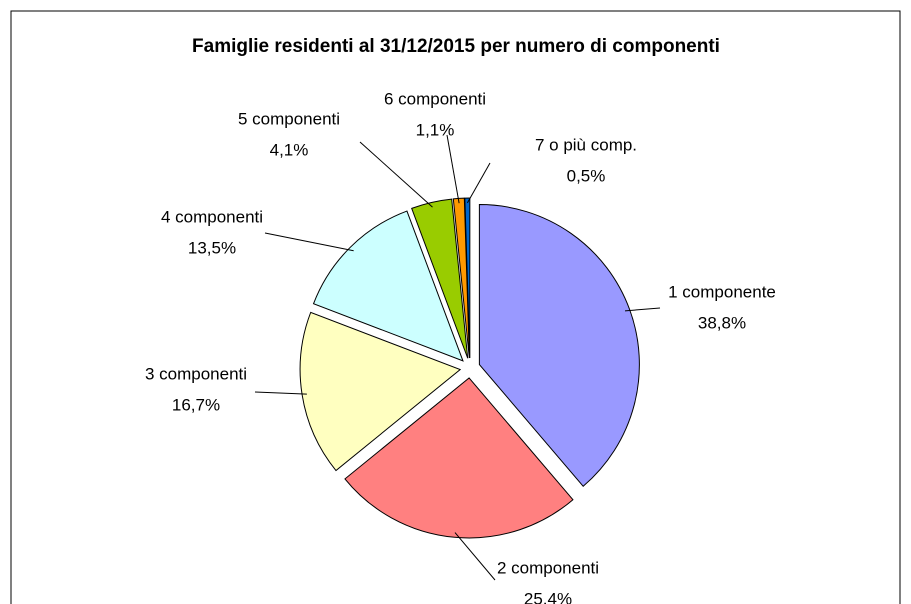 This screenshot has height=604, width=911. What do you see at coordinates (212, 216) in the screenshot?
I see `slice-label: 4 componenti` at bounding box center [212, 216].